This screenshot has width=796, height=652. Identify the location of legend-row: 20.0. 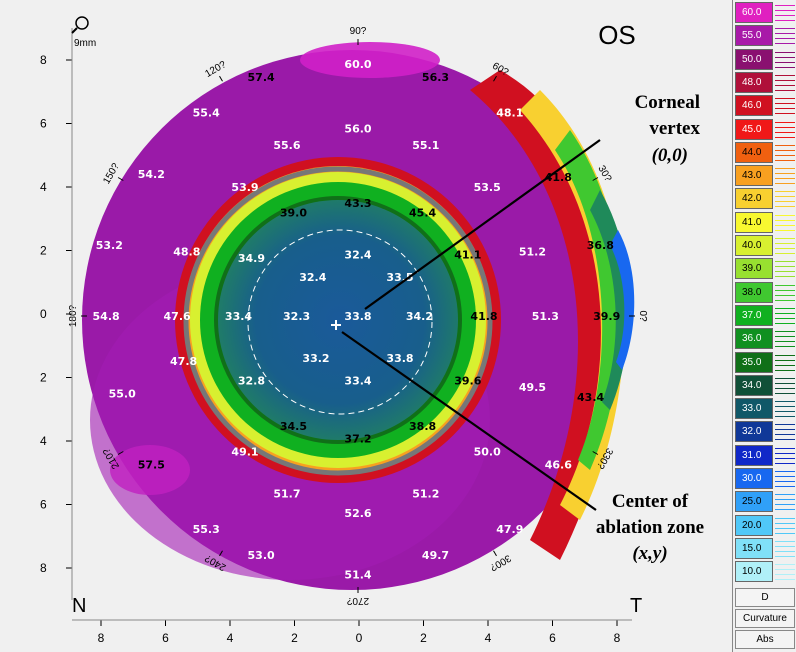
(764, 525).